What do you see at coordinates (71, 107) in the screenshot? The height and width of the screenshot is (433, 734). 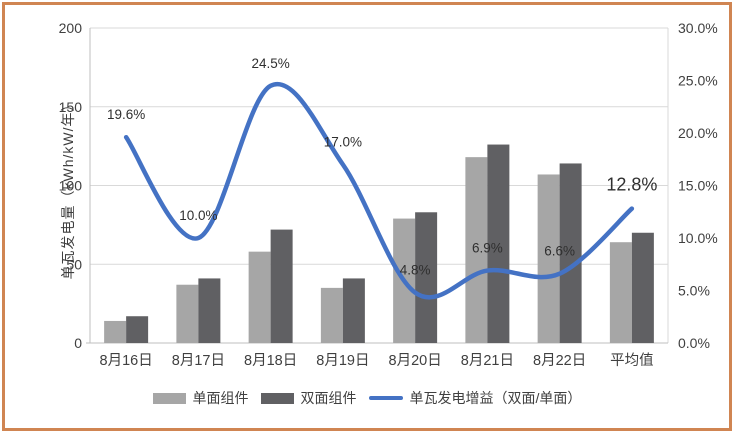 I see `left-axis-tick-label: 150` at bounding box center [71, 107].